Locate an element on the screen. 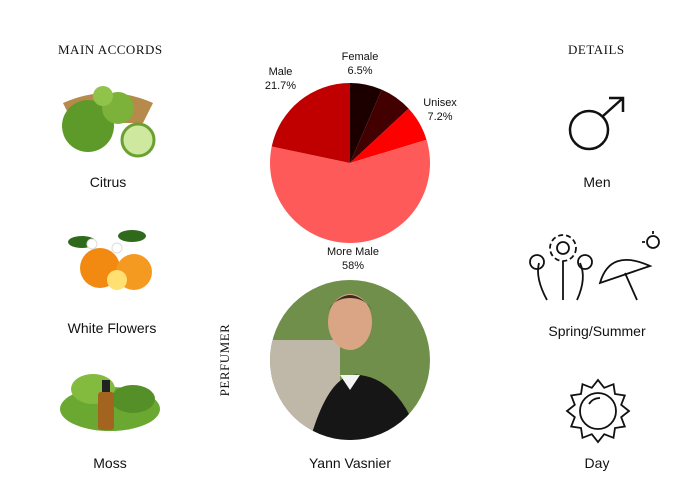 This screenshot has height=500, width=700. detail-label-men: Men is located at coordinates (597, 182).